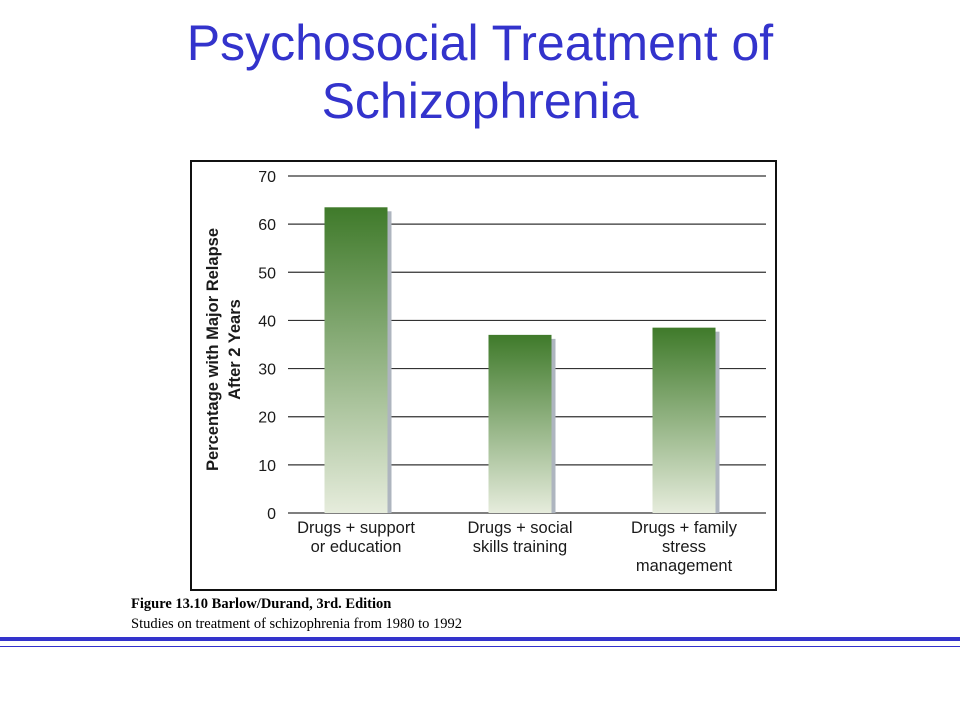 The width and height of the screenshot is (960, 720). What do you see at coordinates (520, 547) in the screenshot?
I see `category-label-2-line-2: skills training` at bounding box center [520, 547].